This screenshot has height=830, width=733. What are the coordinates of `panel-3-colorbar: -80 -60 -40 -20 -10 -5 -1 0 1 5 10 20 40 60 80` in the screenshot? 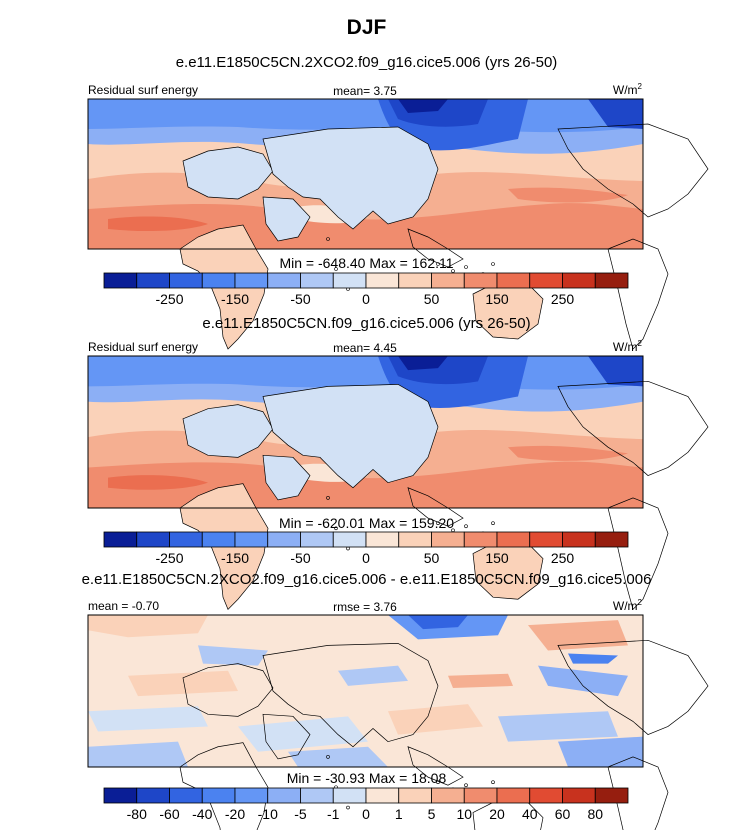 It's located at (366, 804).